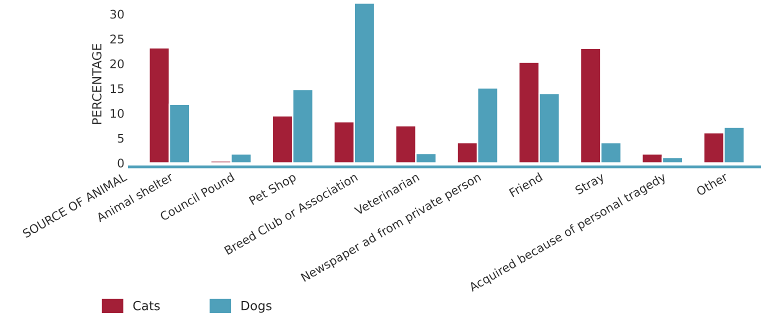 The width and height of the screenshot is (761, 324). I want to click on x-tick-label: Pet Shop, so click(273, 190).